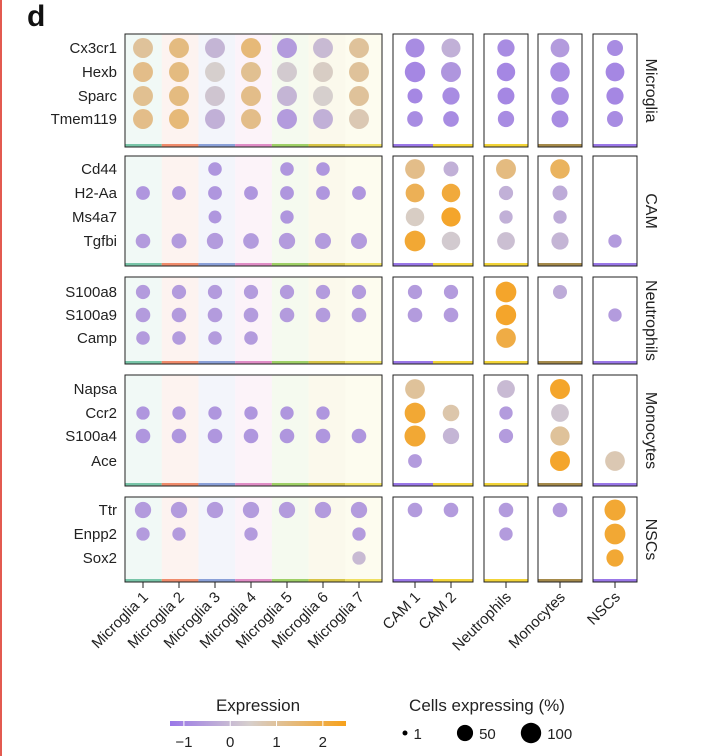  Describe the element at coordinates (84, 119) in the screenshot. I see `gene-label: Tmem119` at that location.